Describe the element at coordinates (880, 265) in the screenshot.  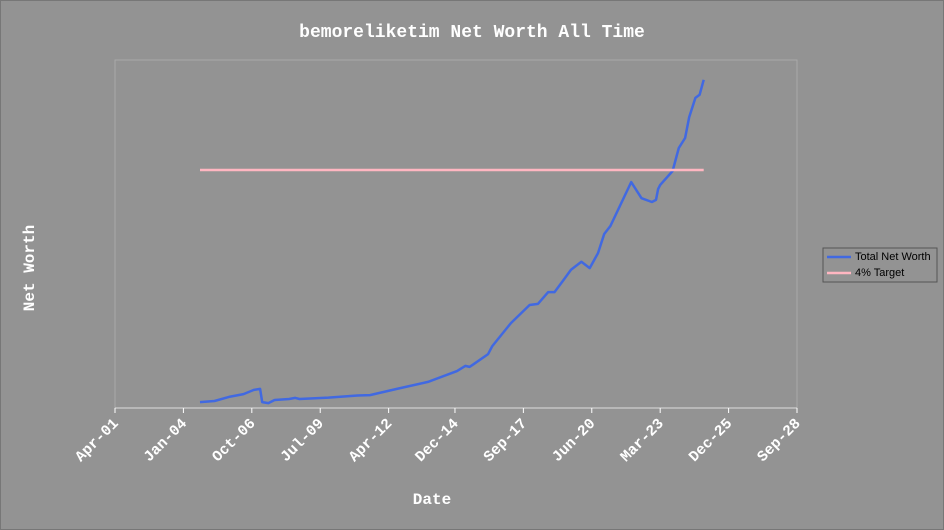
I see `legend-box` at that location.